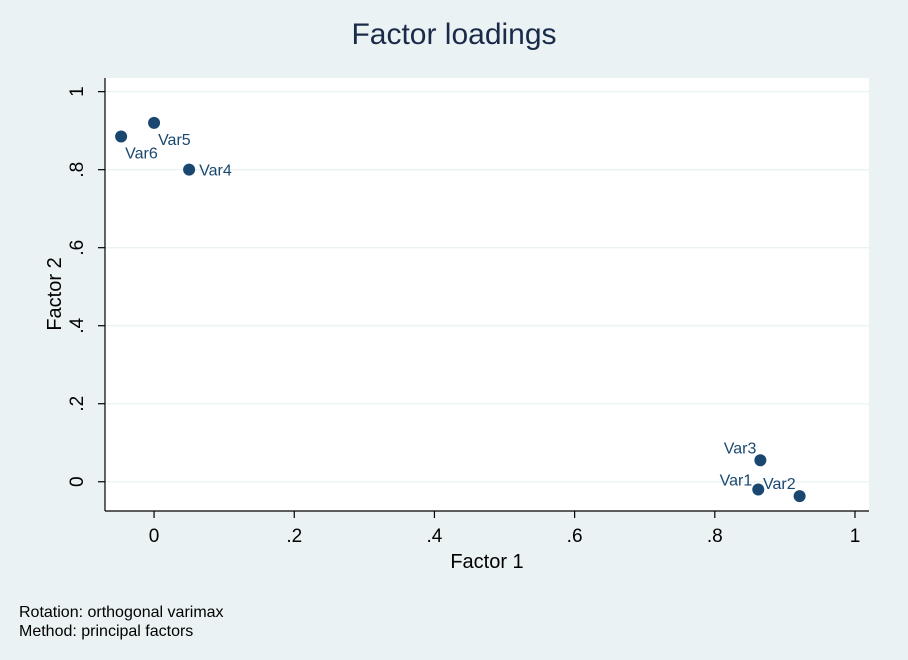 This screenshot has height=660, width=908. Describe the element at coordinates (77, 325) in the screenshot. I see `y-tick-label-2: .4` at that location.